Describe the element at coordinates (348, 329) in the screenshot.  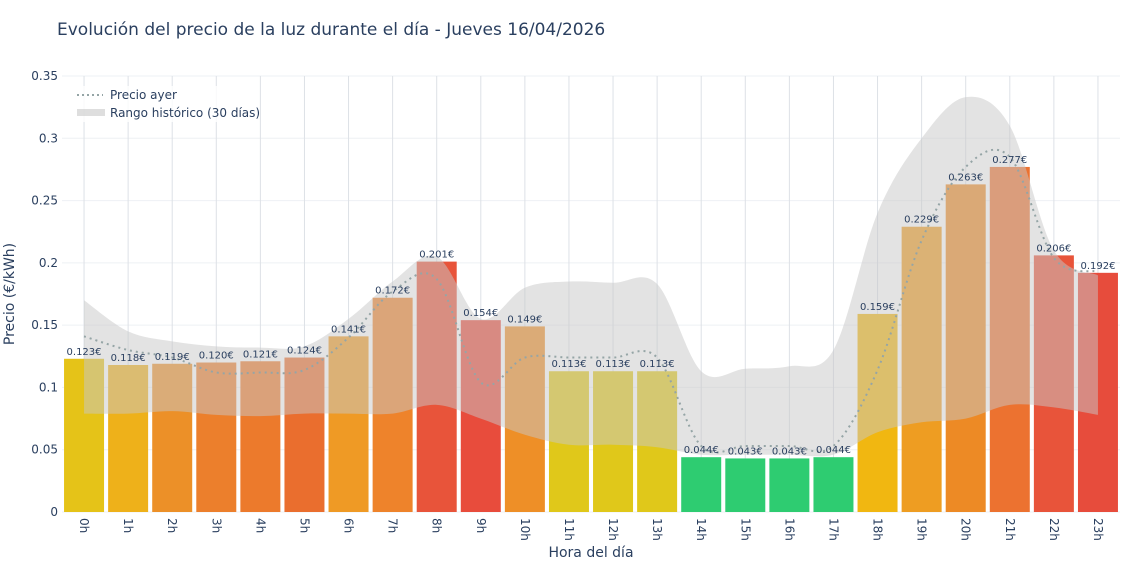
I see `data-label: 0.141€` at that location.